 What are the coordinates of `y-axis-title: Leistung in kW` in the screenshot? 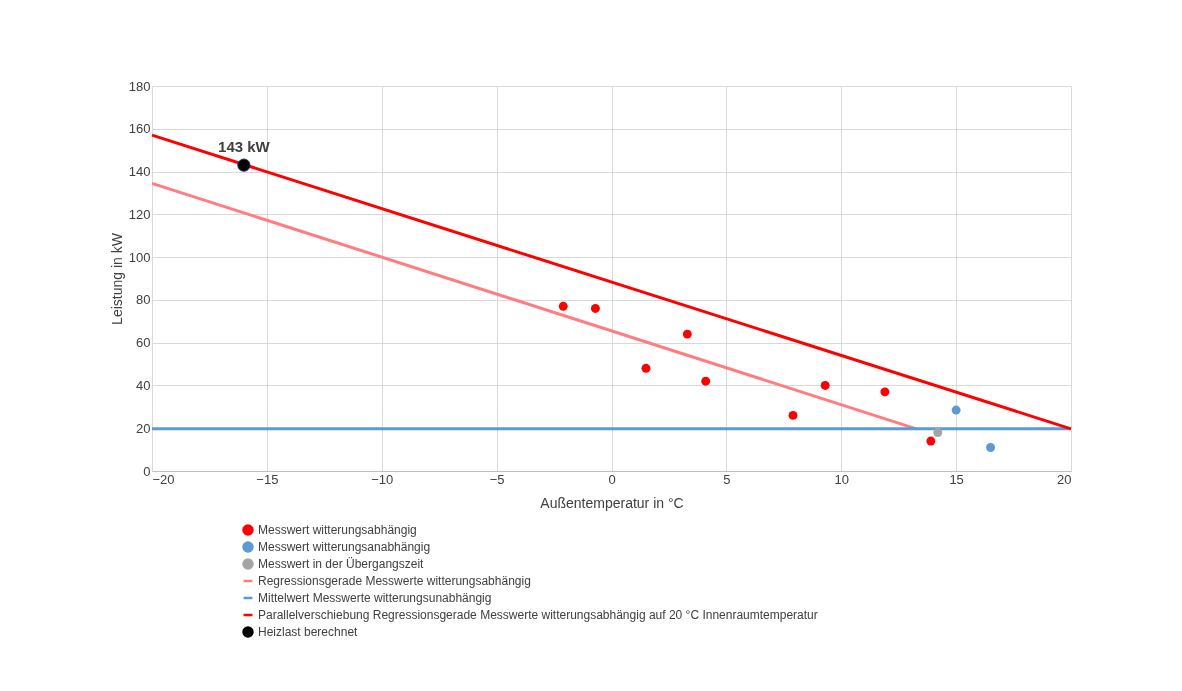 It's located at (116, 278).